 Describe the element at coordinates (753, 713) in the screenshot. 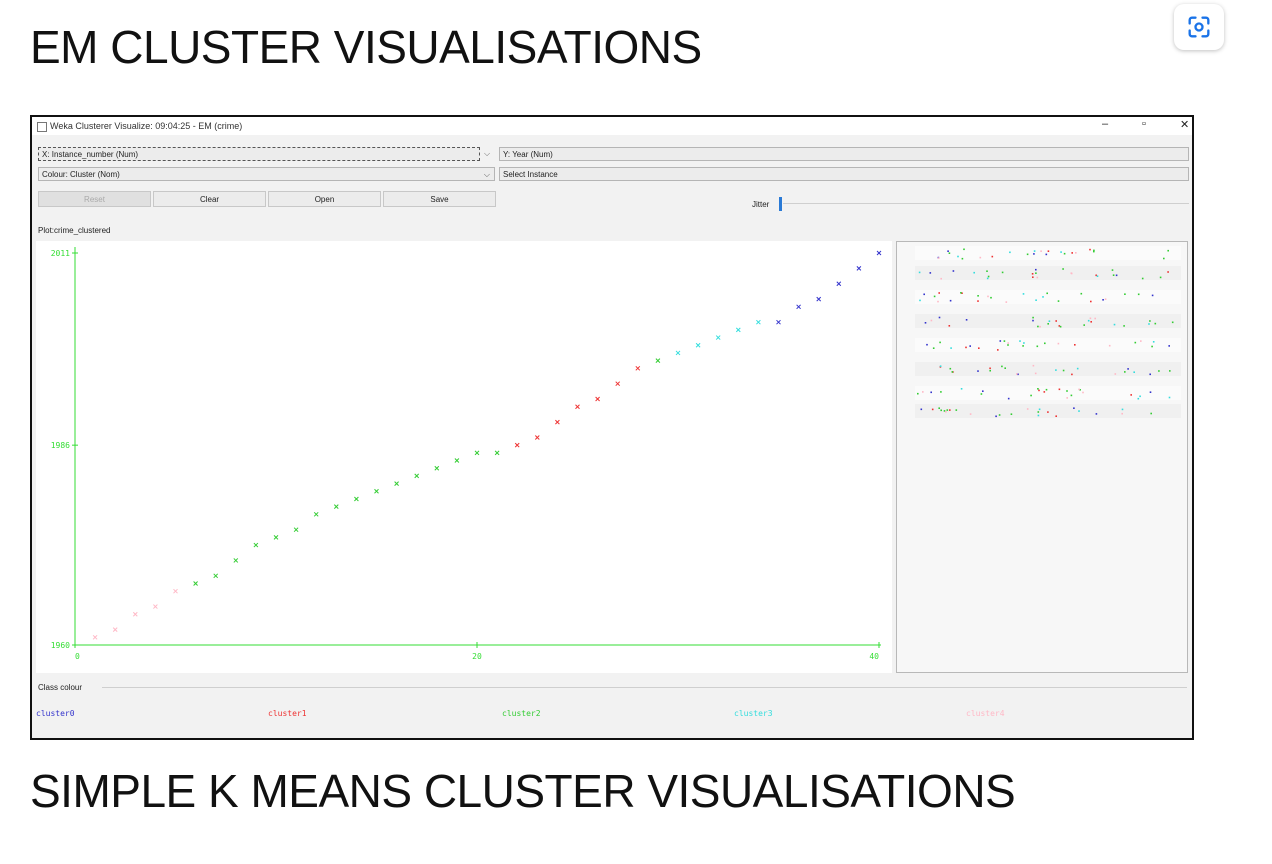

I see `legend-cluster3: cluster3` at that location.